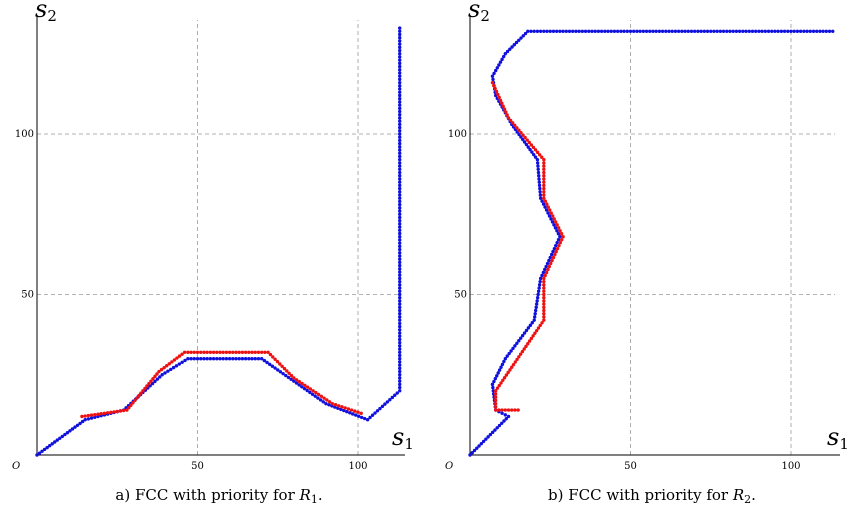 Image resolution: width=861 pixels, height=513 pixels. What do you see at coordinates (457, 134) in the screenshot?
I see `y-tick-label: 100` at bounding box center [457, 134].